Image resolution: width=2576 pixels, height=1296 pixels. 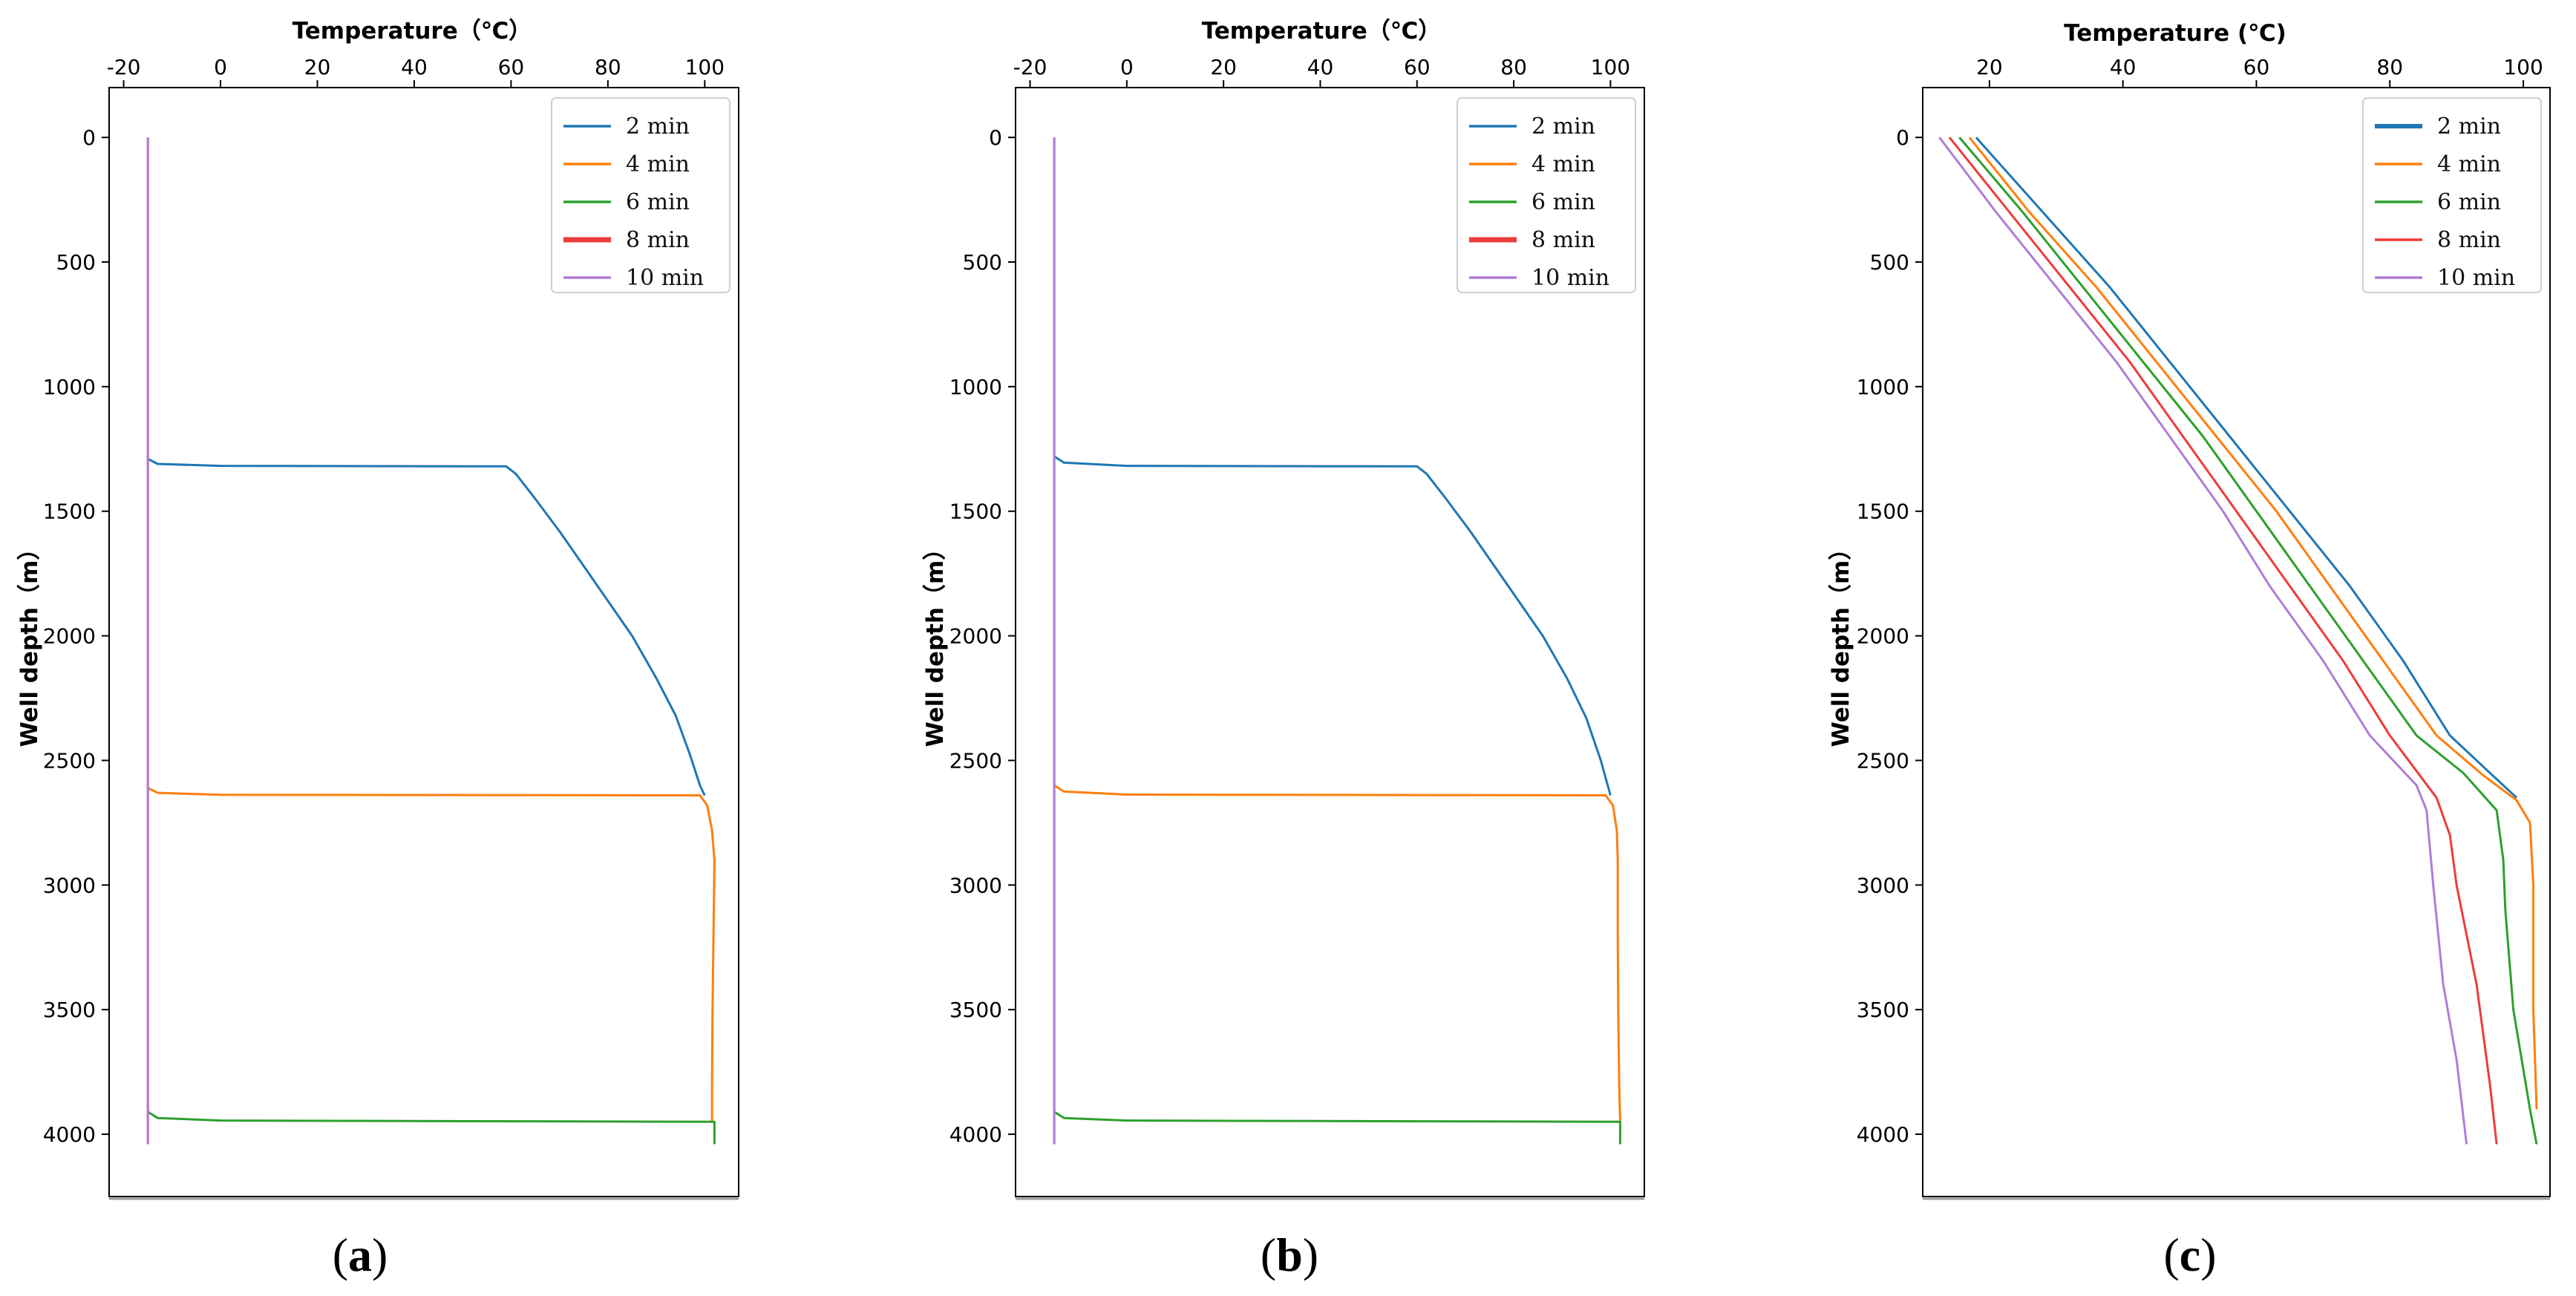 What do you see at coordinates (1290, 1254) in the screenshot?
I see `panel-label: (b)` at bounding box center [1290, 1254].